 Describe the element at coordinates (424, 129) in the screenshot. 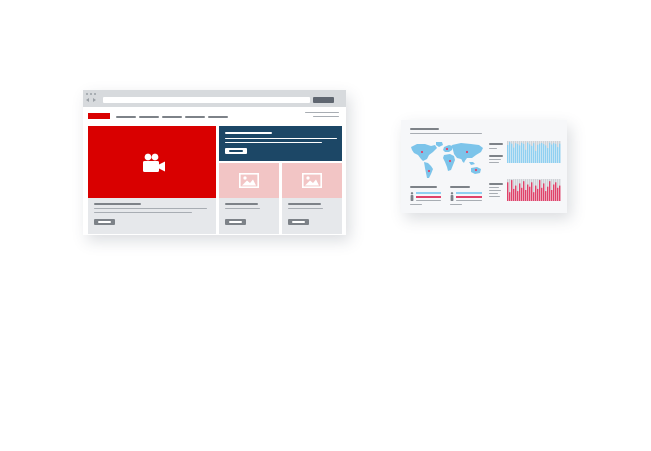

I see `dashboard-title` at that location.